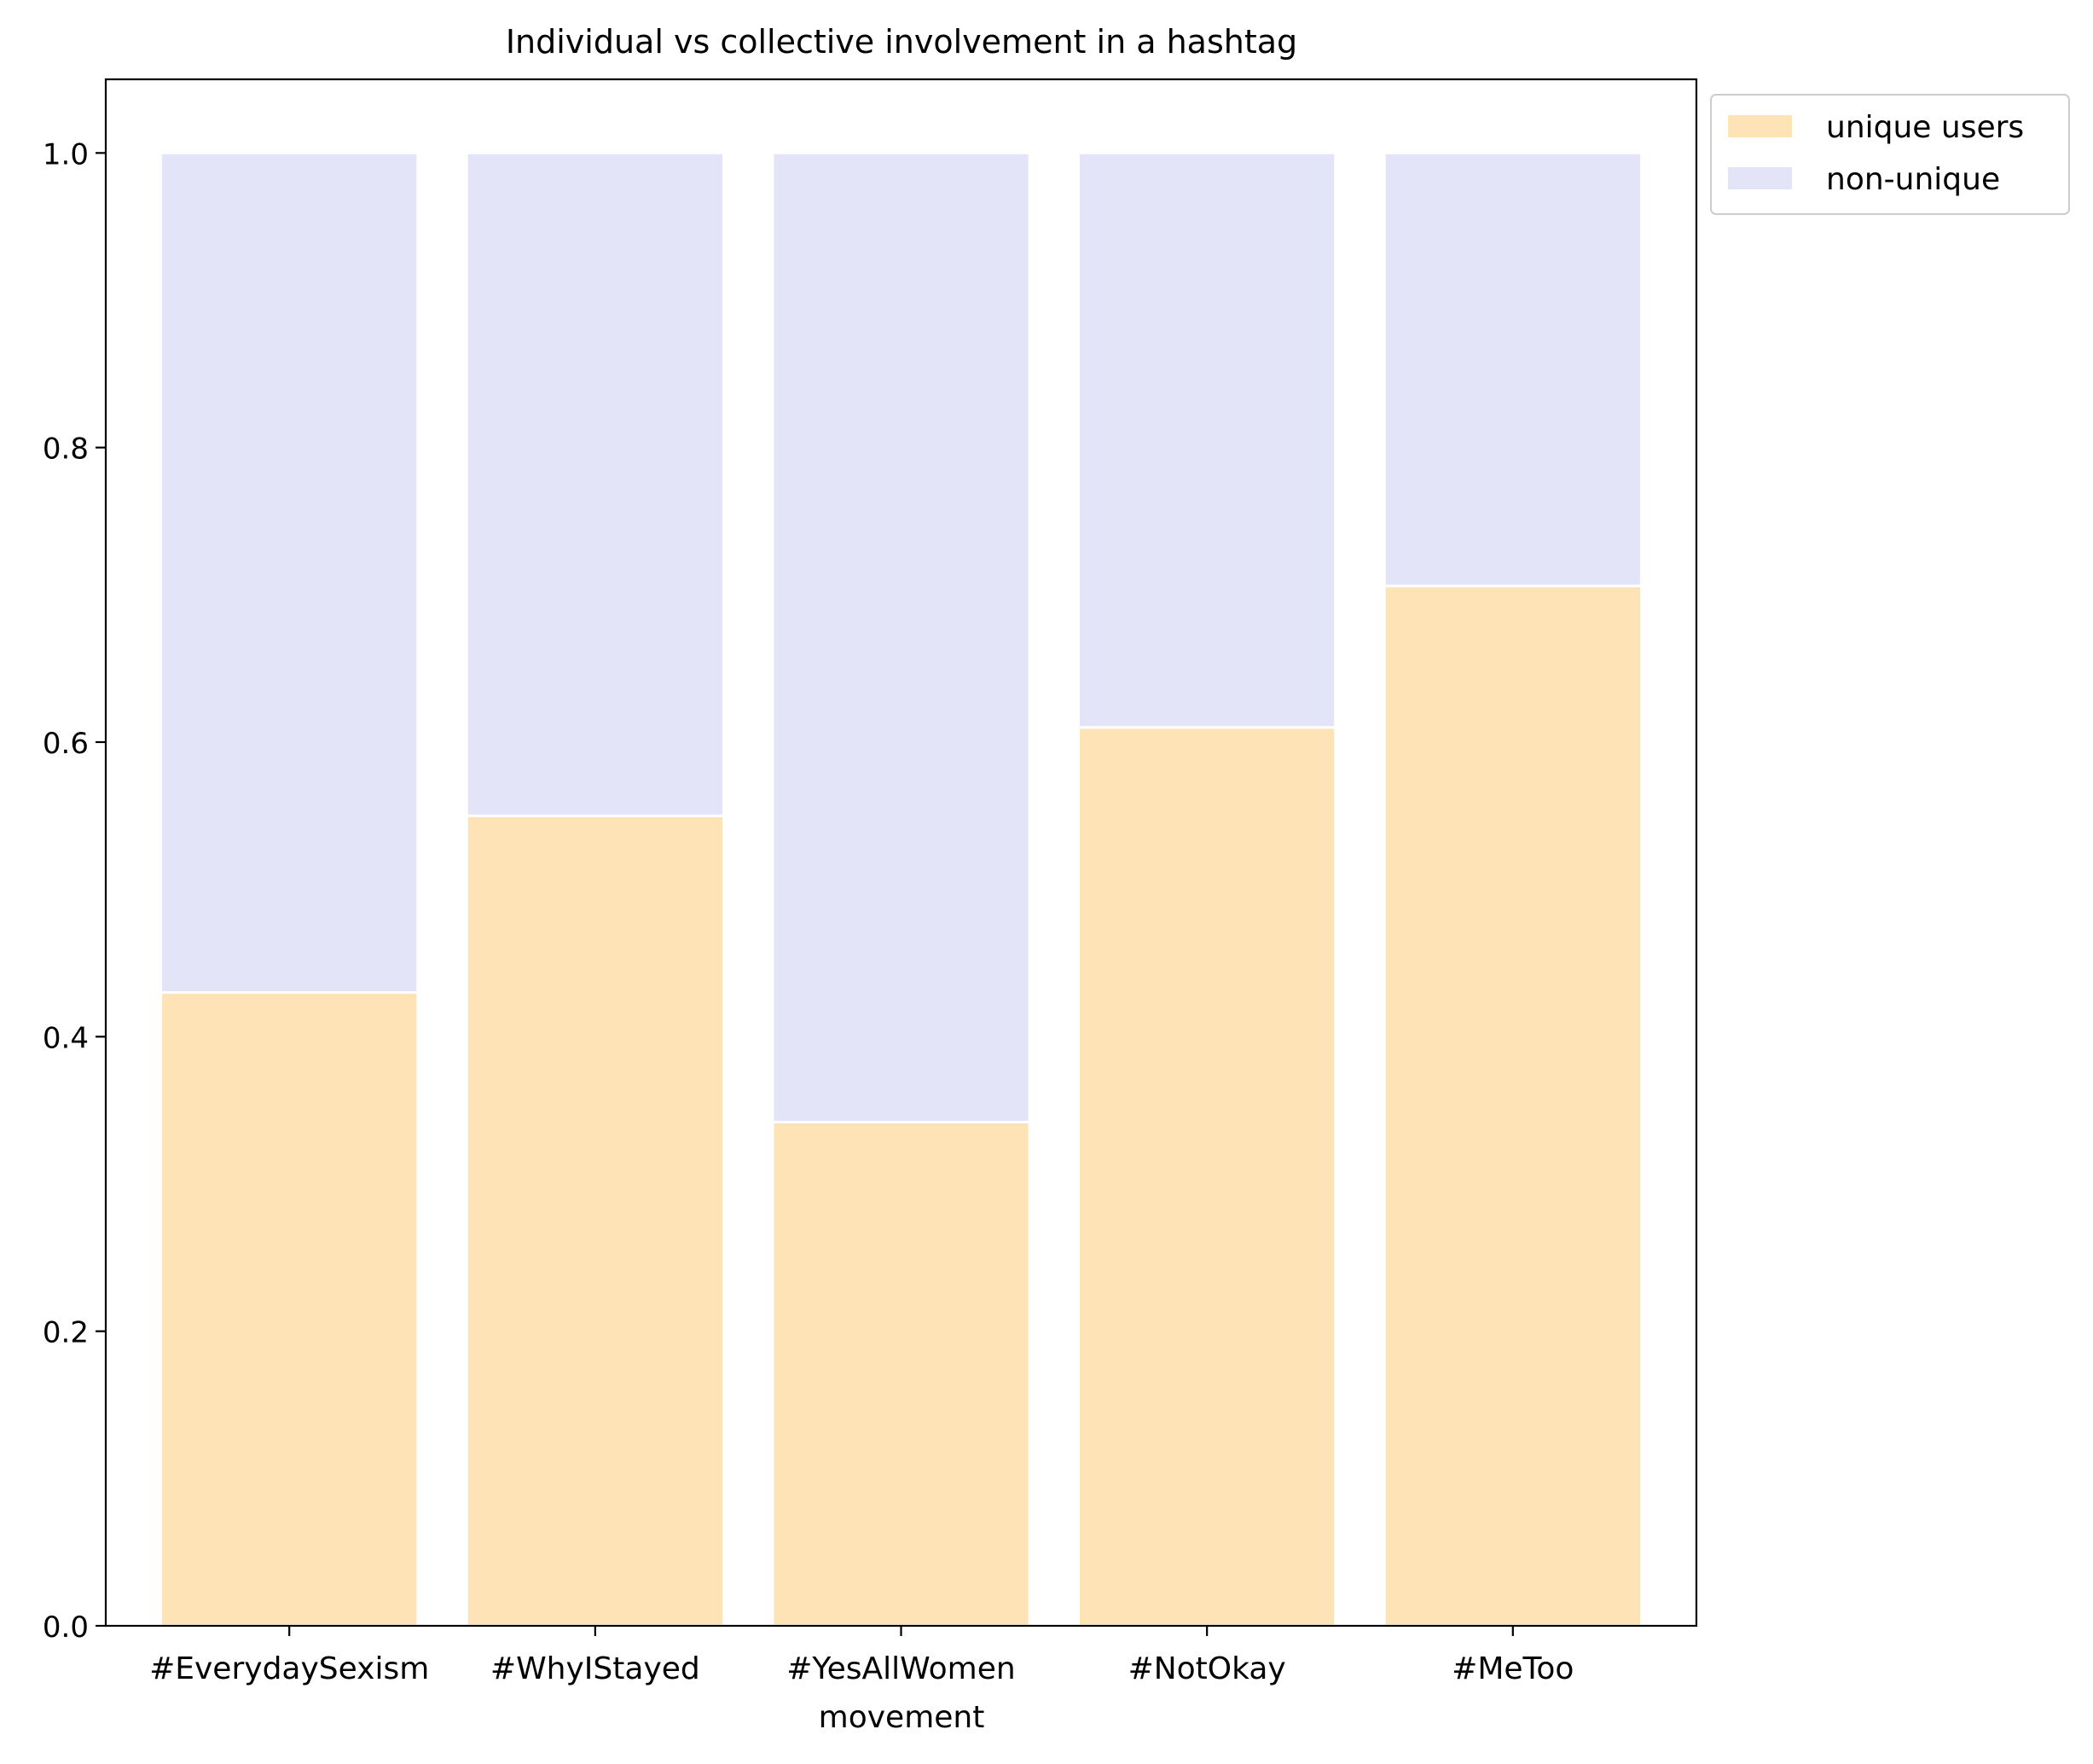 Image resolution: width=2093 pixels, height=1764 pixels. I want to click on bar-why-istayed-non-unique, so click(595, 484).